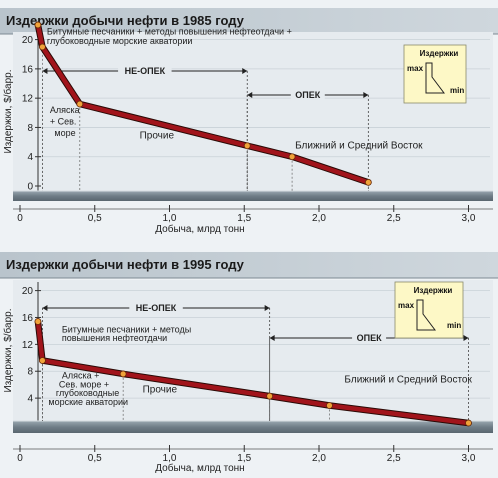  I want to click on chart-title: Издержки добычи нефти в 1995 году, so click(125, 264).